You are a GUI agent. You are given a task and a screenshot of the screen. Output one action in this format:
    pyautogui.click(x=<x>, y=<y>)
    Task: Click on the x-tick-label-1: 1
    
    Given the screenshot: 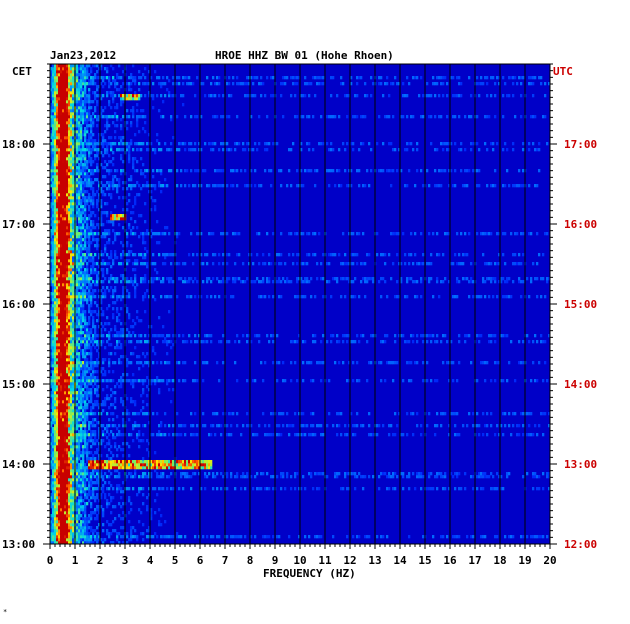 What is the action you would take?
    pyautogui.click(x=75, y=560)
    